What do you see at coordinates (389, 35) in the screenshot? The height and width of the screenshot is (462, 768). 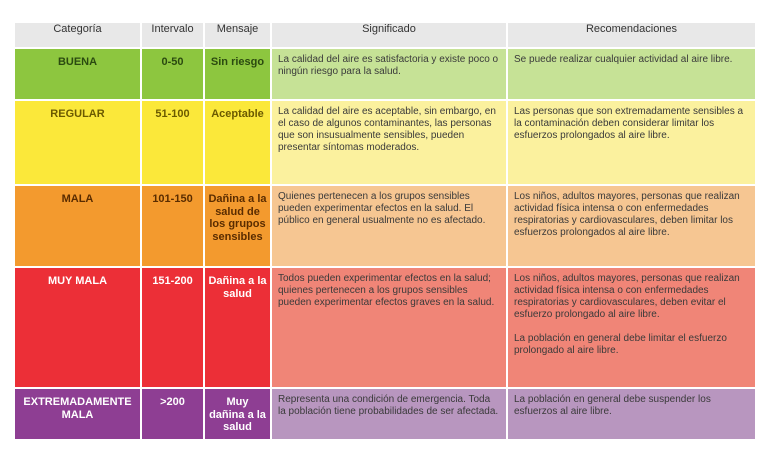 I see `header-significado: Significado` at bounding box center [389, 35].